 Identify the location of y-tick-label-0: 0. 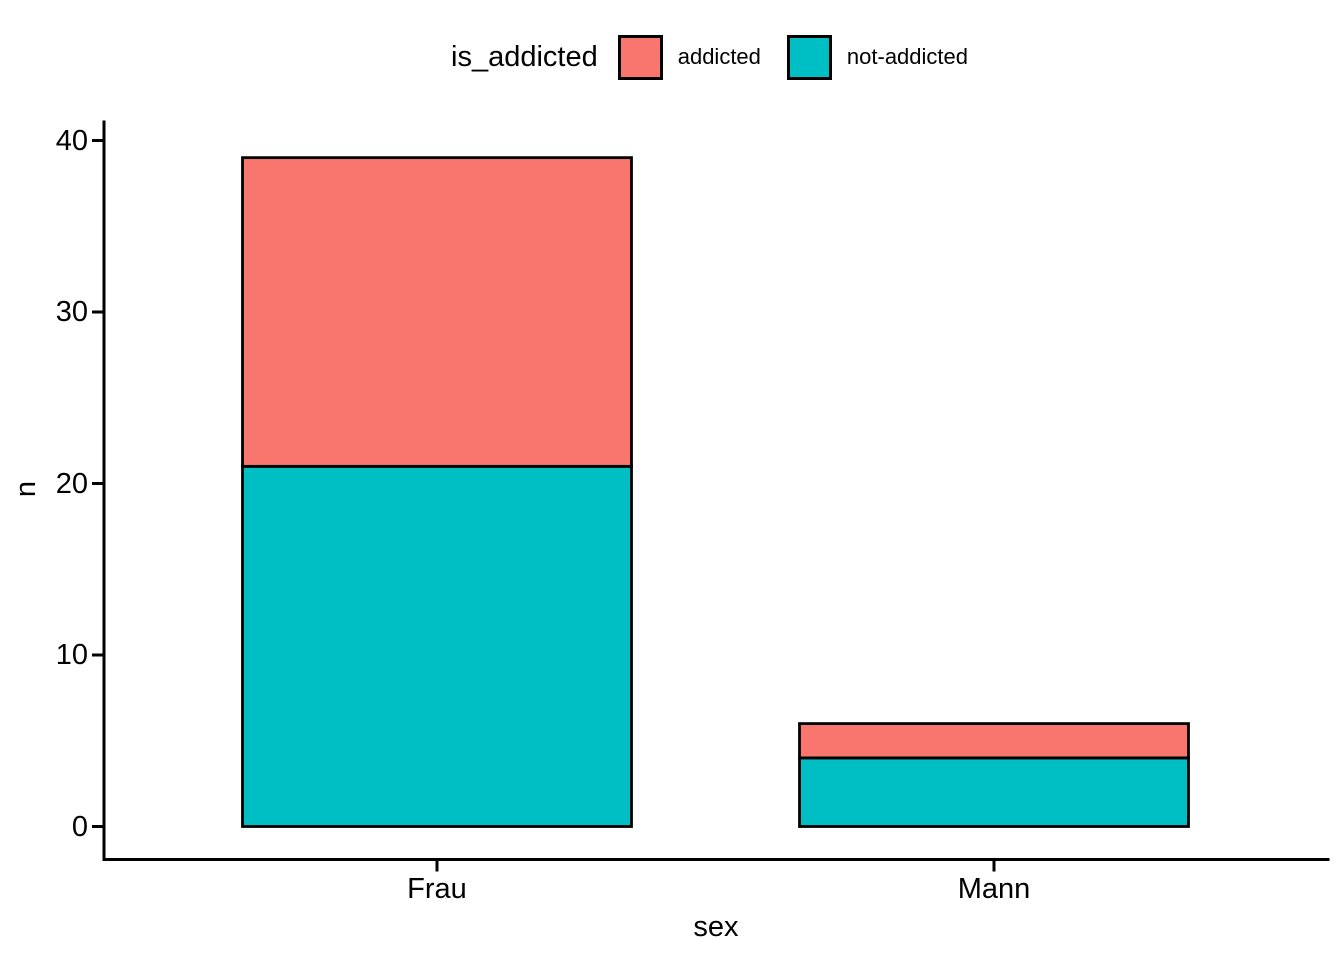
(79, 826).